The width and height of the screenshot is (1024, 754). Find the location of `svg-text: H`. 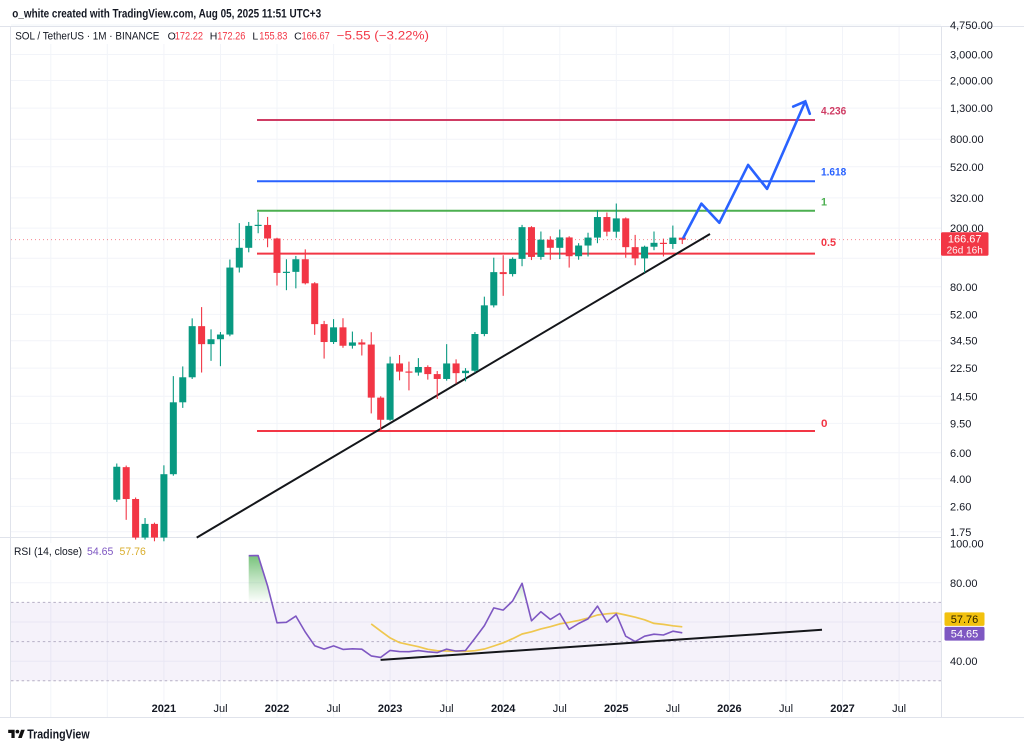

svg-text: H is located at coordinates (214, 36).